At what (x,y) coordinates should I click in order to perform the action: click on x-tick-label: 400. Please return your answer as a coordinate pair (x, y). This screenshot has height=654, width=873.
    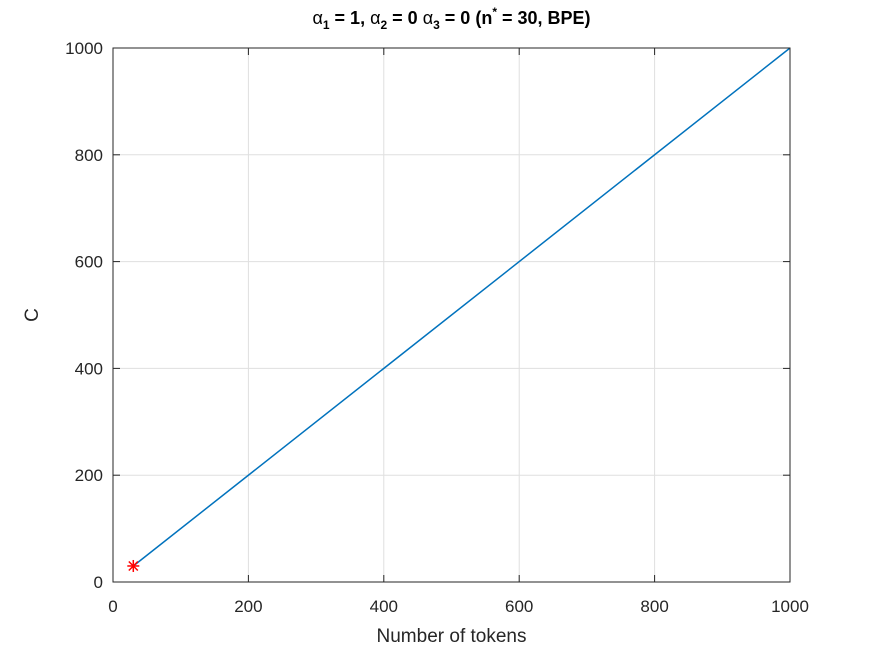
    Looking at the image, I should click on (384, 606).